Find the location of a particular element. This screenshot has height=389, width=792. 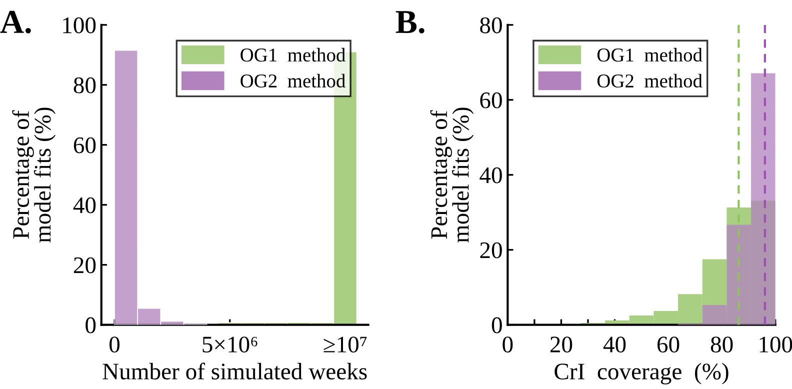

x-tick-label: 20 is located at coordinates (561, 344).